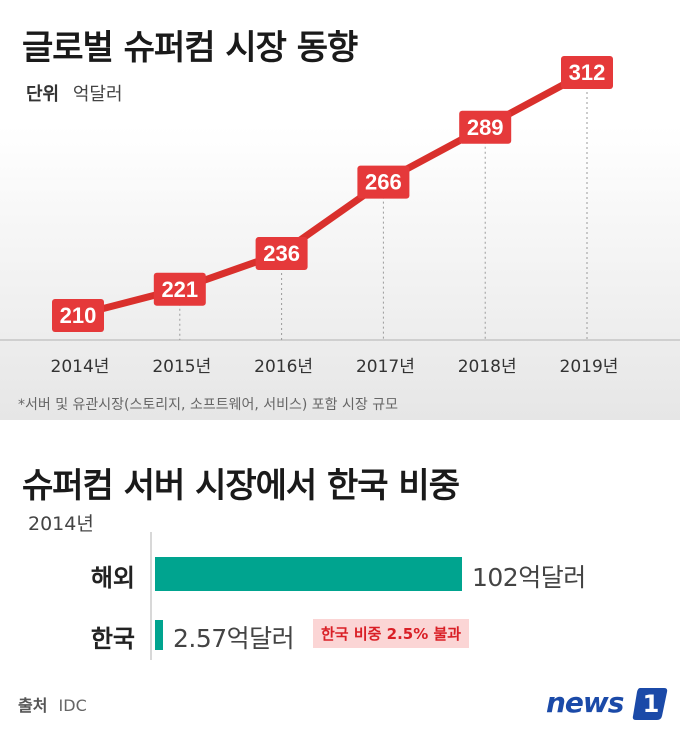  I want to click on data-point: 312, so click(587, 72).